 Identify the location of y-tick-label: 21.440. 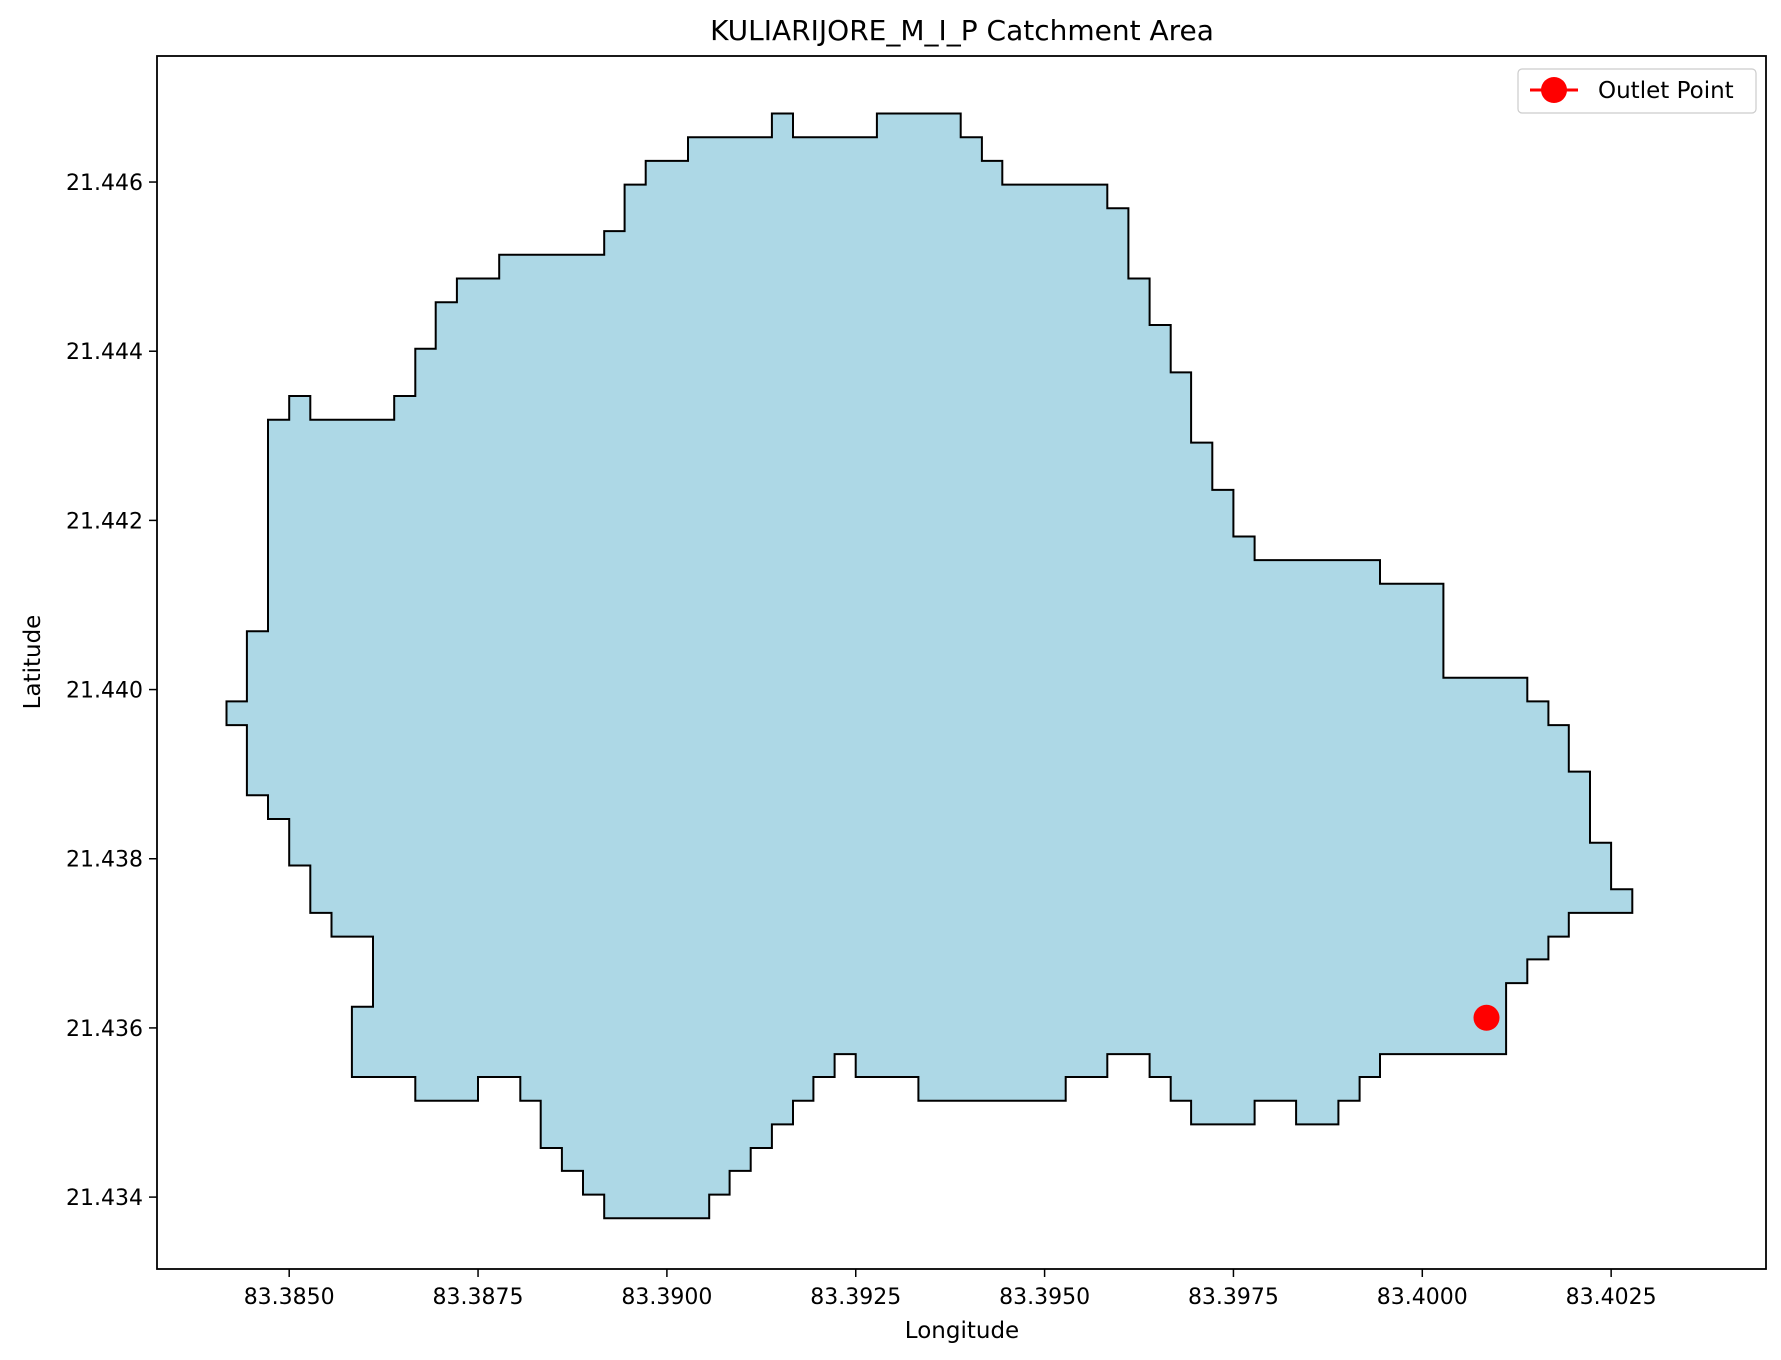
(104, 691).